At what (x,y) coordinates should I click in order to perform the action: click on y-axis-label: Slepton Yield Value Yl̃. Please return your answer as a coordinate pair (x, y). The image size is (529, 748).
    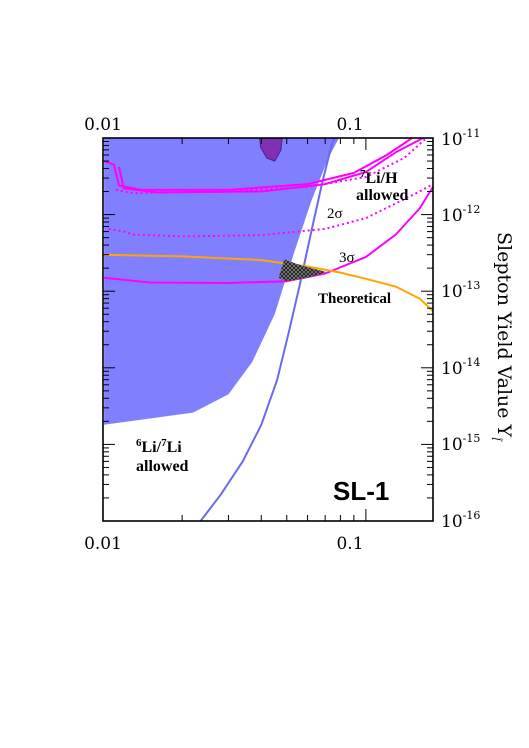
    Looking at the image, I should click on (502, 337).